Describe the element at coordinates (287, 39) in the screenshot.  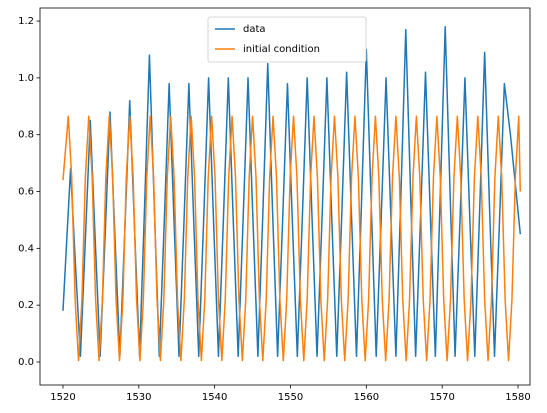
I see `legend-box` at that location.